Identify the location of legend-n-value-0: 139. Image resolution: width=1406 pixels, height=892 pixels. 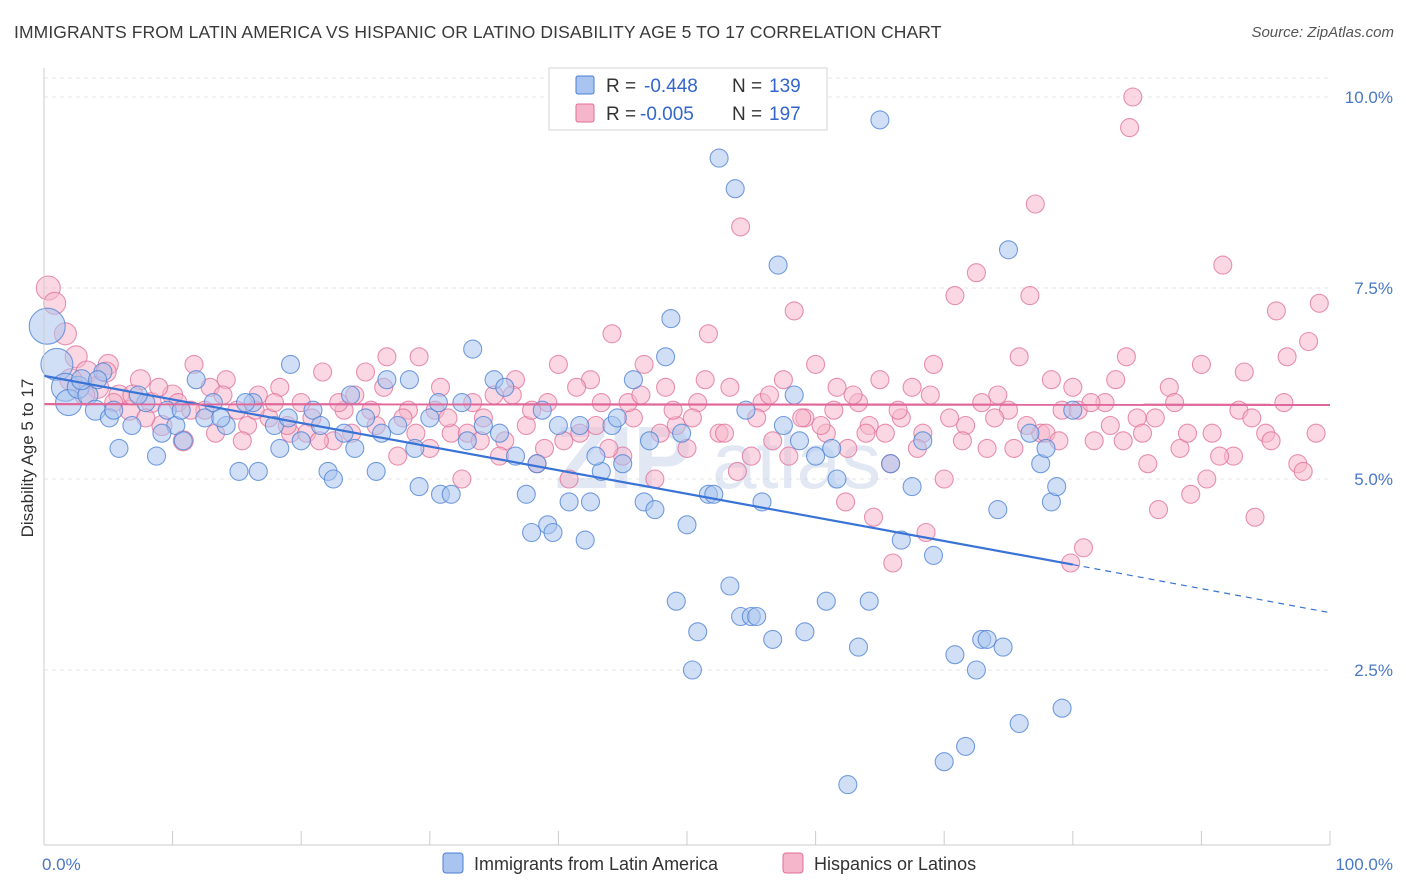
(785, 86).